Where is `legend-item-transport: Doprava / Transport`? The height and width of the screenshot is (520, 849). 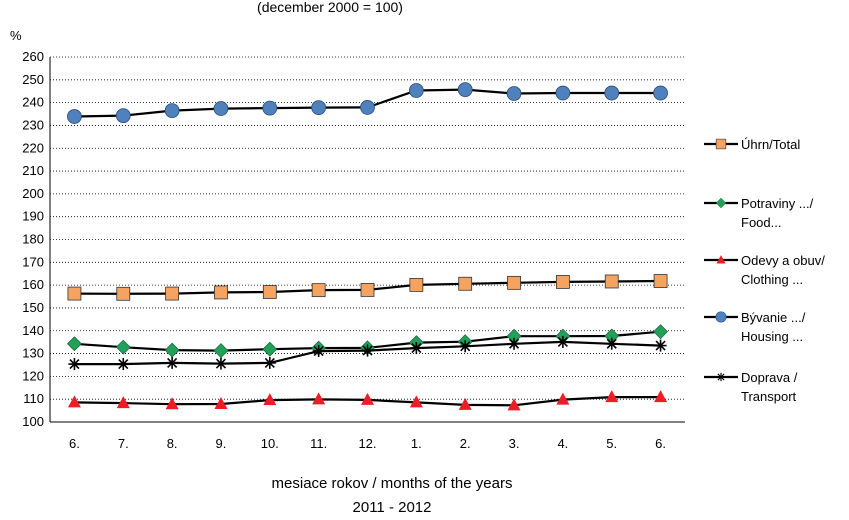 legend-item-transport: Doprava / Transport is located at coordinates (751, 387).